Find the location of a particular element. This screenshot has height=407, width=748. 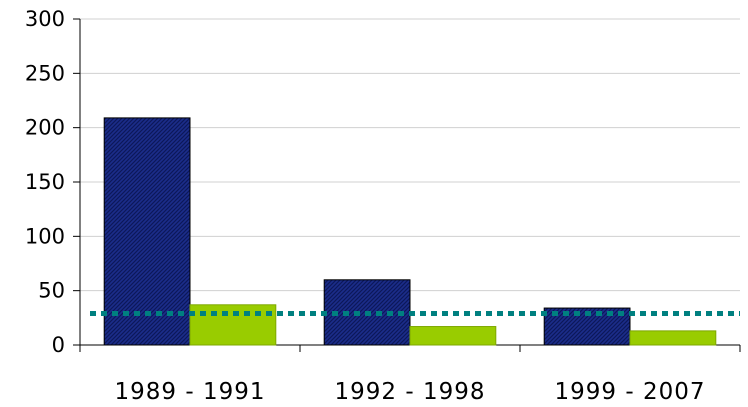

y-tick-label: 200 is located at coordinates (45, 128).